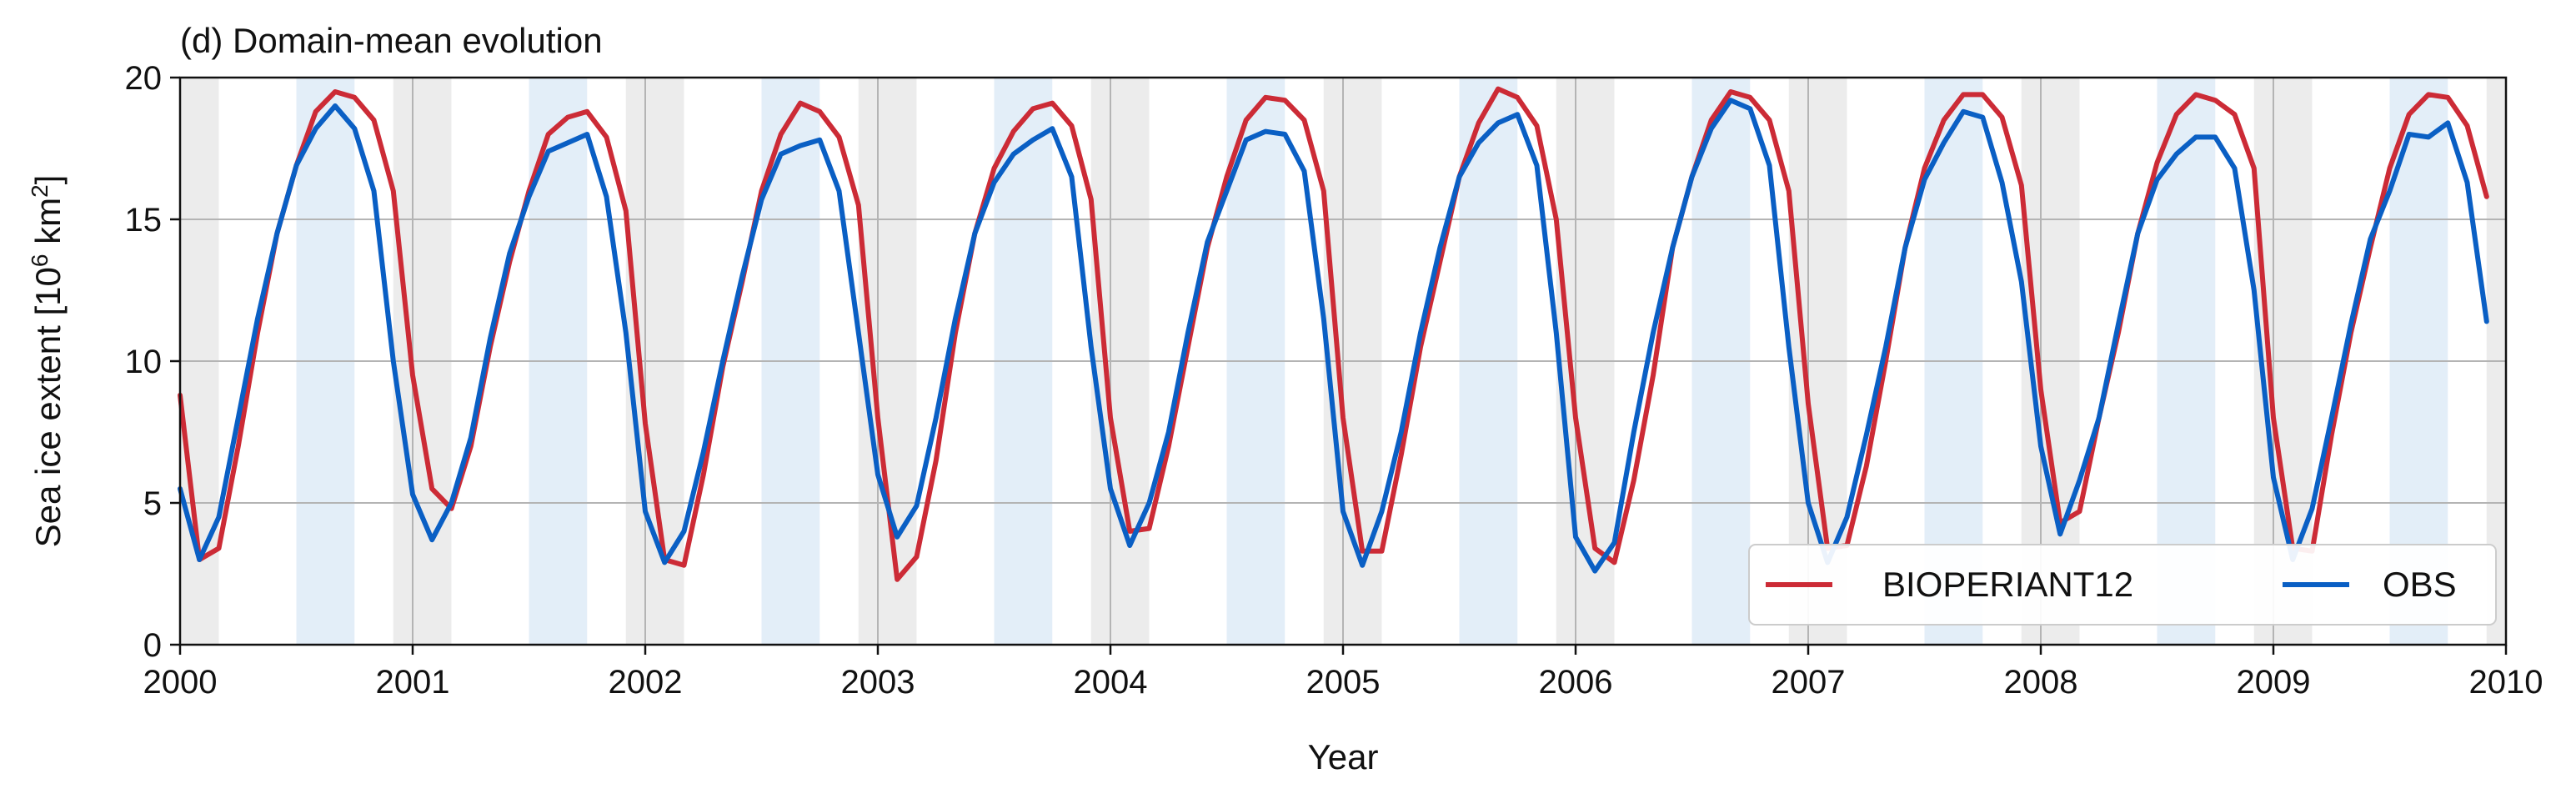 This screenshot has width=2576, height=804. I want to click on chart-title: (d) Domain-mean evolution, so click(391, 40).